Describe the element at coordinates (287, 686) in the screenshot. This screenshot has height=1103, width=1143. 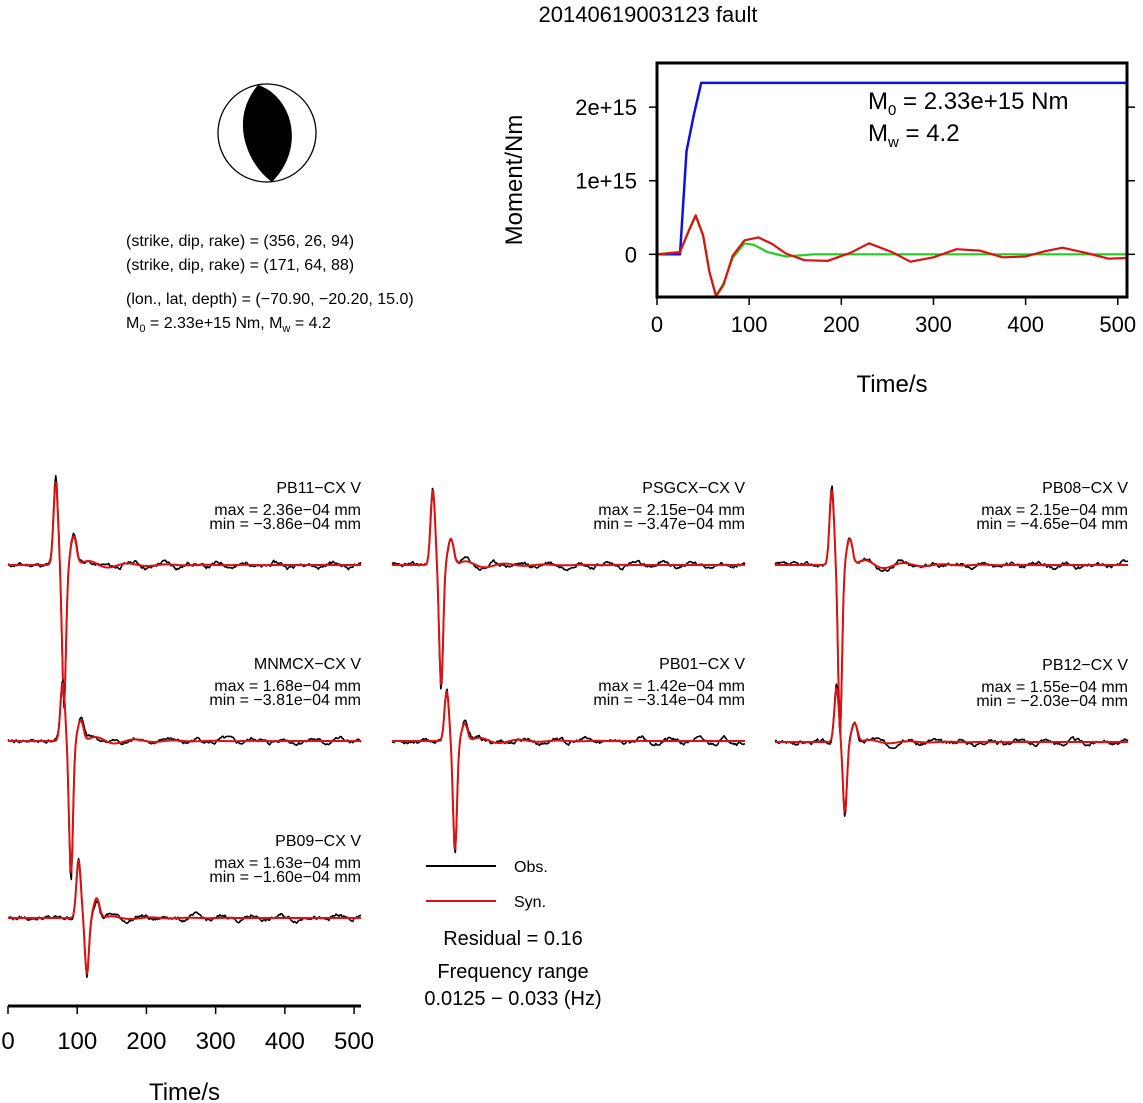
I see `max-amplitude-label: max = 1.68e−04 mm` at that location.